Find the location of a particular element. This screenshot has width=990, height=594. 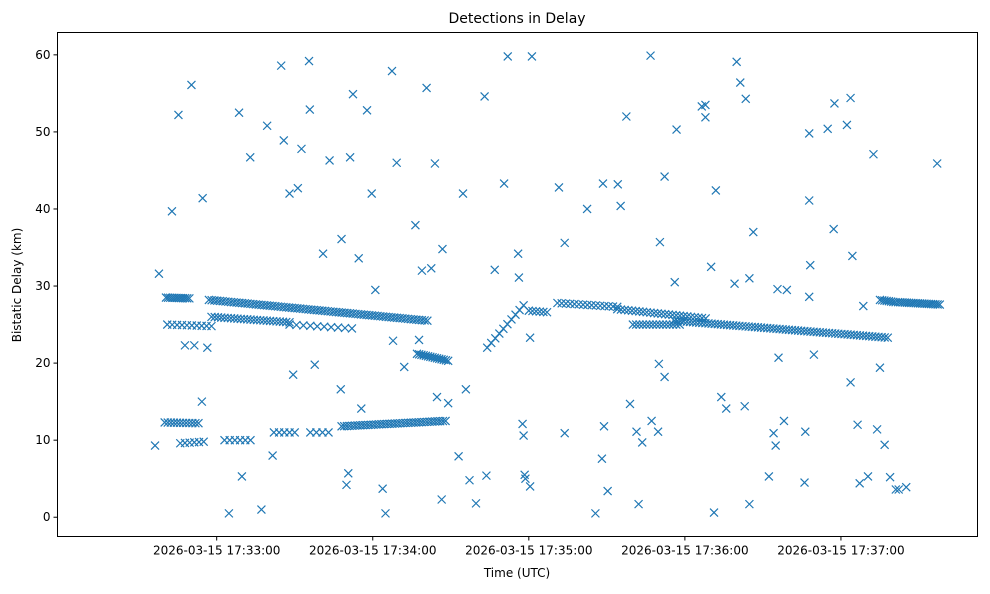

y-tick-label: 50 is located at coordinates (42, 132).